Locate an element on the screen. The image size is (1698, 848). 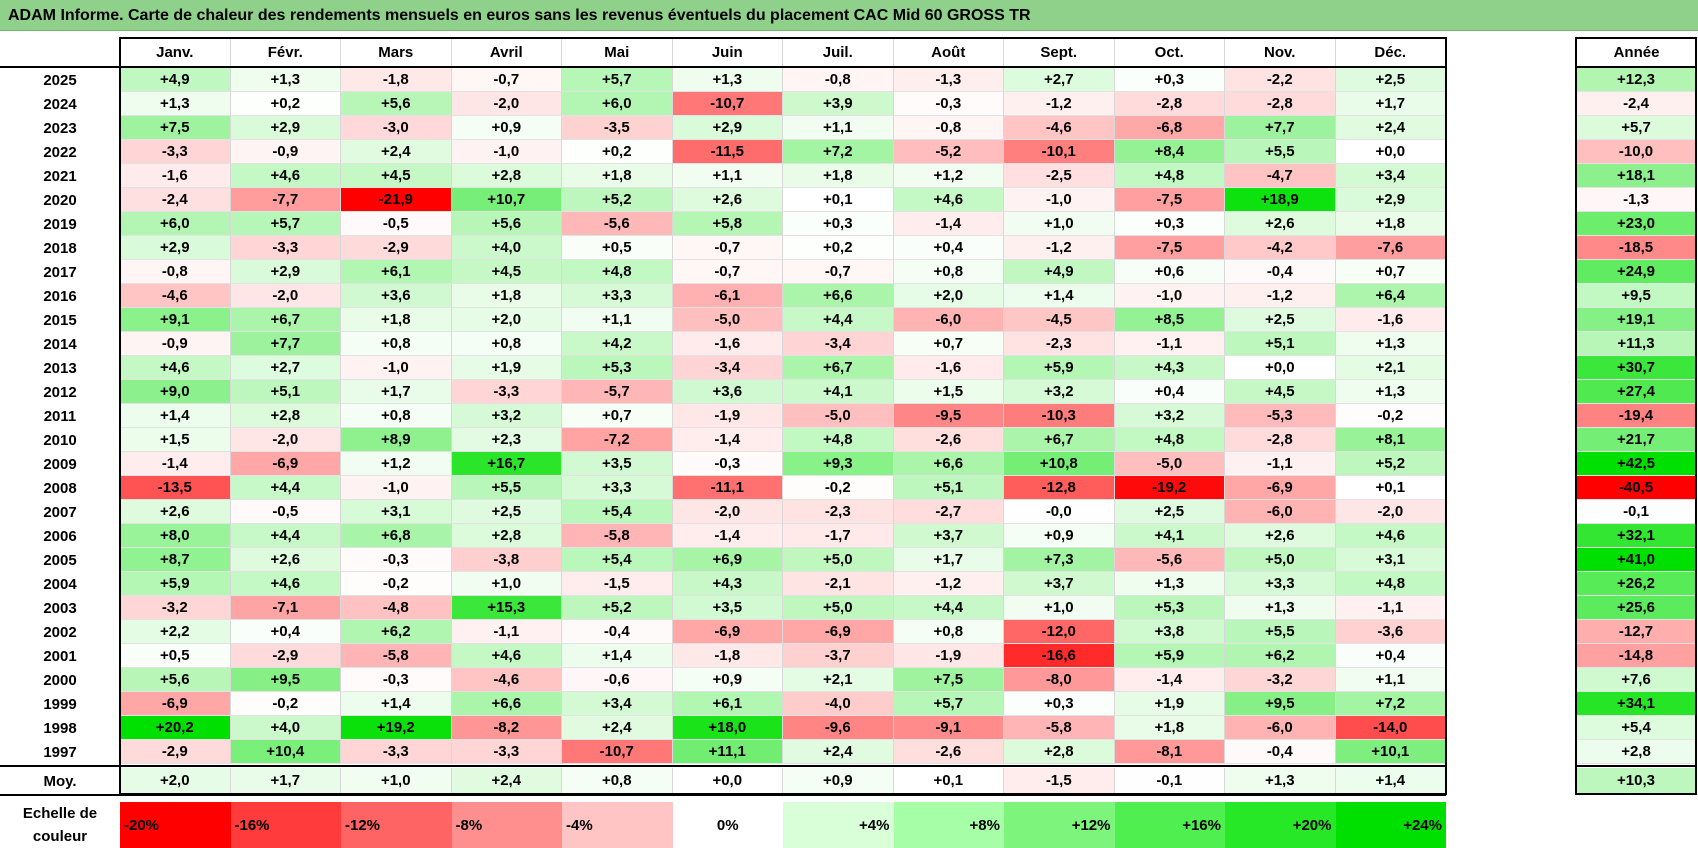
heatmap-cell: -19,2 is located at coordinates (1169, 488).